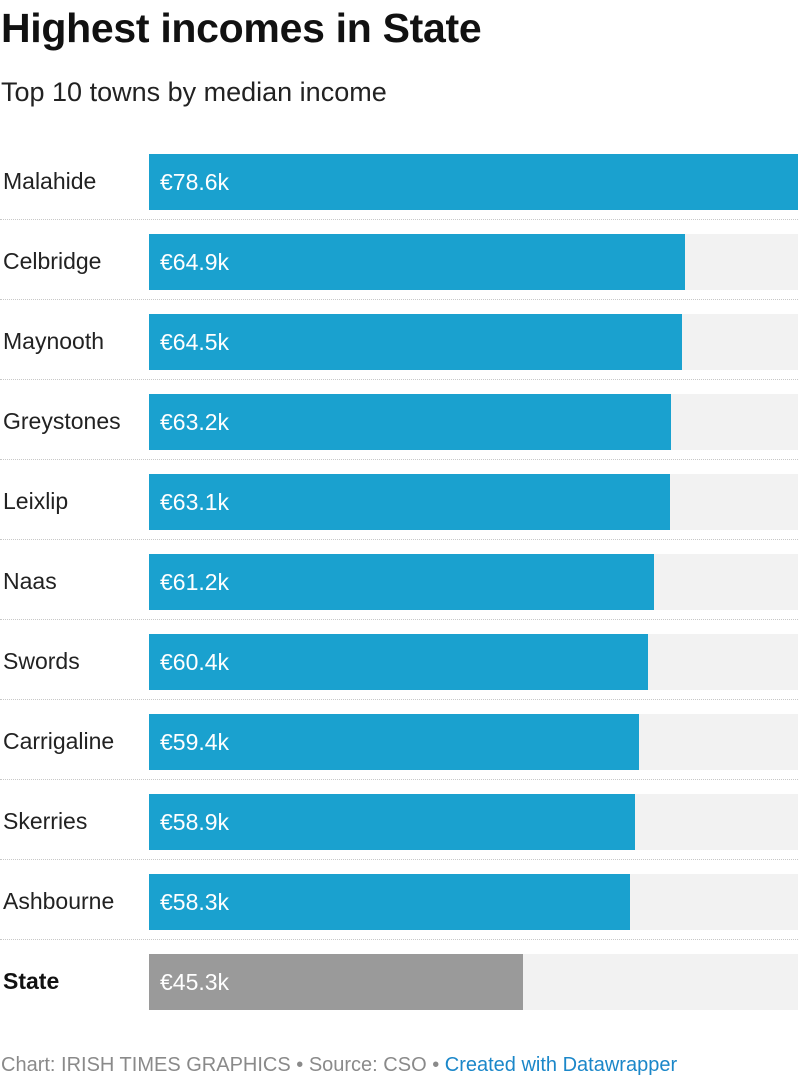 This screenshot has height=1082, width=800. I want to click on bar-track: €64.5k, so click(473, 342).